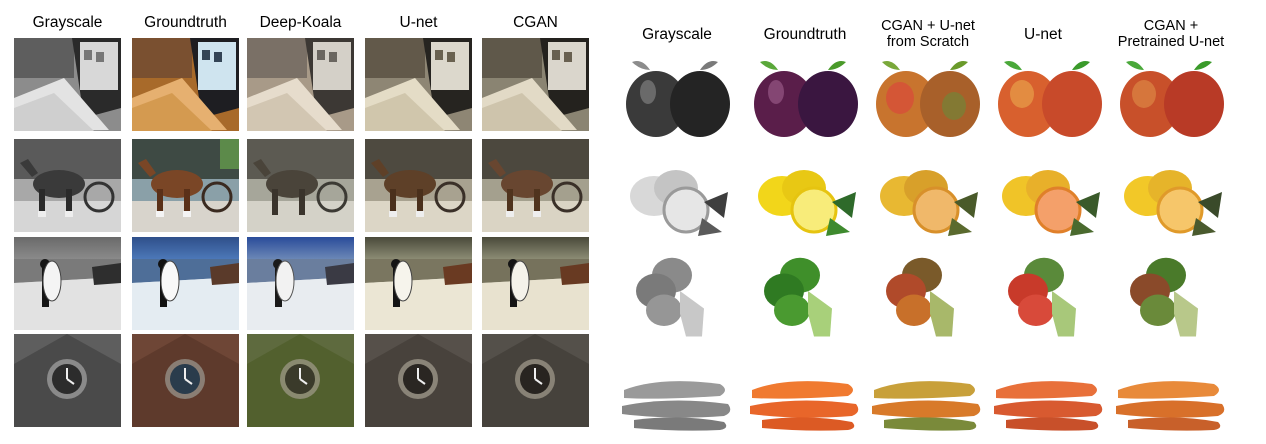 The width and height of the screenshot is (1266, 444). Describe the element at coordinates (806, 100) in the screenshot. I see `obj-plum-groundtruth` at that location.